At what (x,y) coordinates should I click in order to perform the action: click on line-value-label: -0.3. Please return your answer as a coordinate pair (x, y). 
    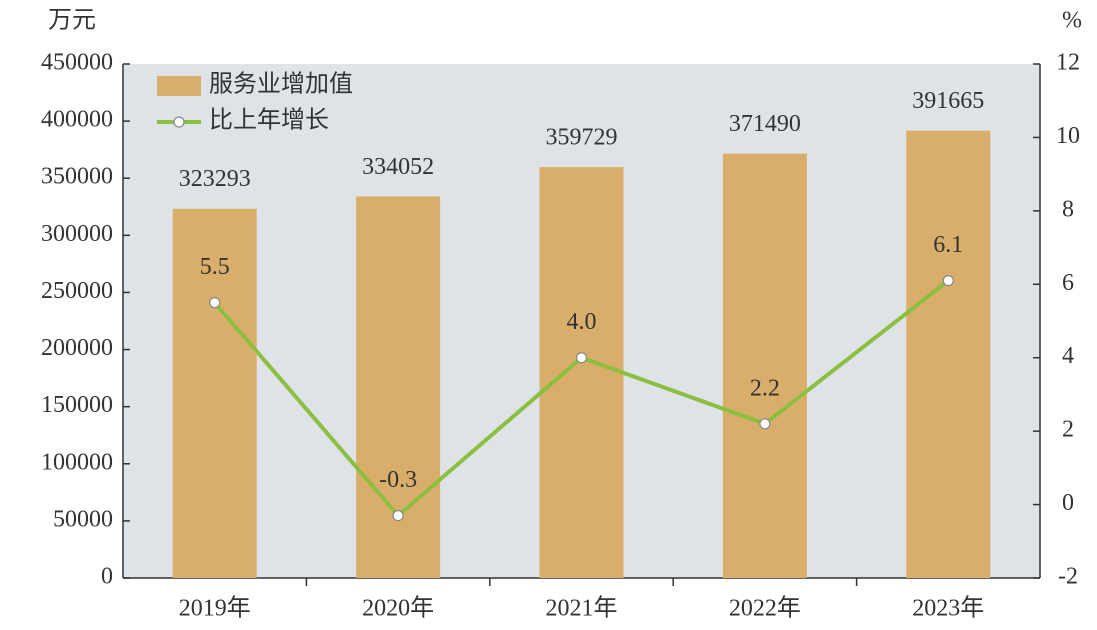
    Looking at the image, I should click on (398, 480).